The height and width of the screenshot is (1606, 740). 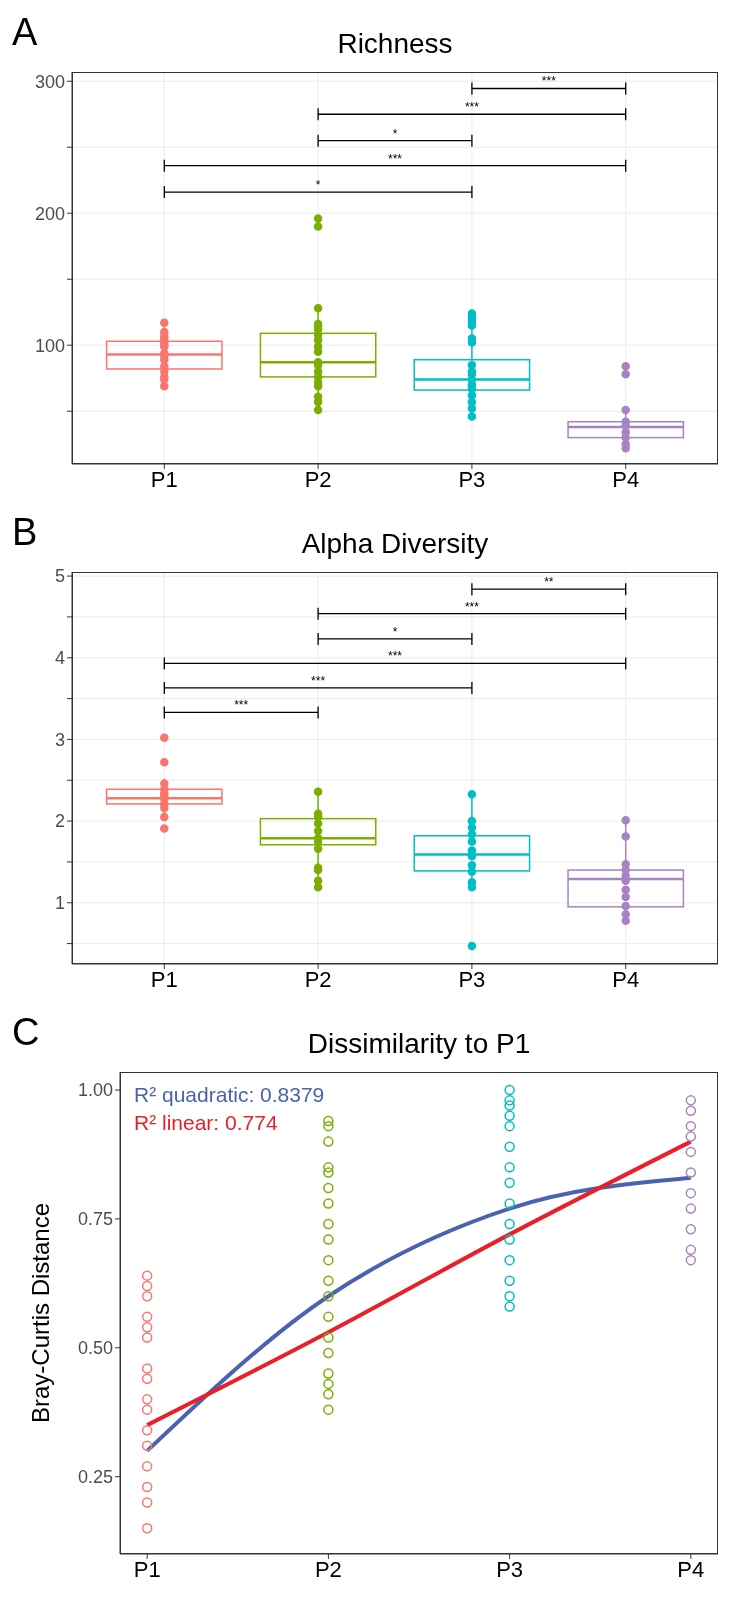 I want to click on text: R² quadratic: 0.8379, so click(x=229, y=1095).